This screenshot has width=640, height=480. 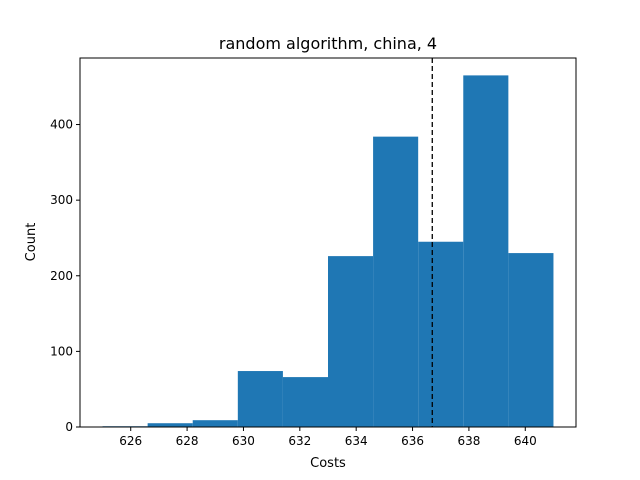 I want to click on y-tick-label: 0, so click(x=69, y=427).